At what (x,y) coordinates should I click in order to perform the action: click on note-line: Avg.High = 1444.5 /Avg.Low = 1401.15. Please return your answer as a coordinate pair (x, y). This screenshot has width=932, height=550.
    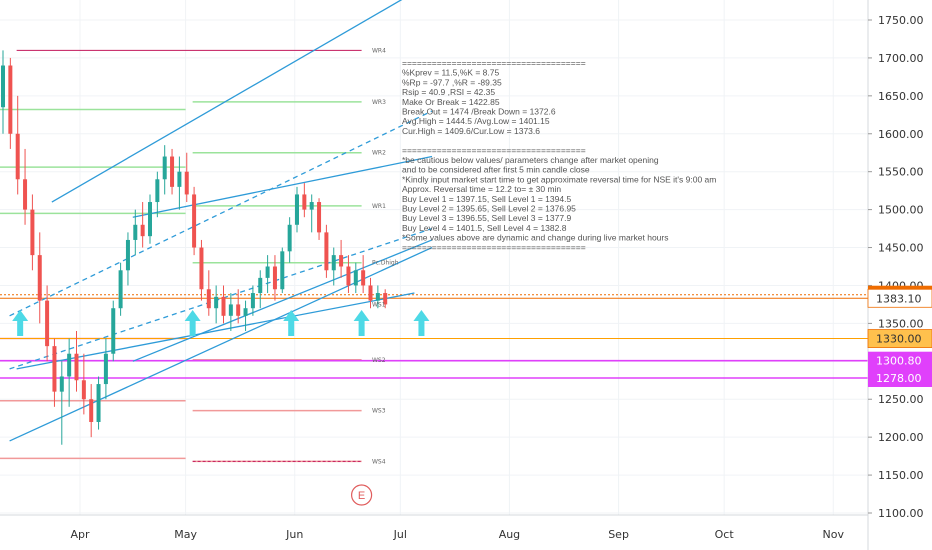
    Looking at the image, I should click on (476, 121).